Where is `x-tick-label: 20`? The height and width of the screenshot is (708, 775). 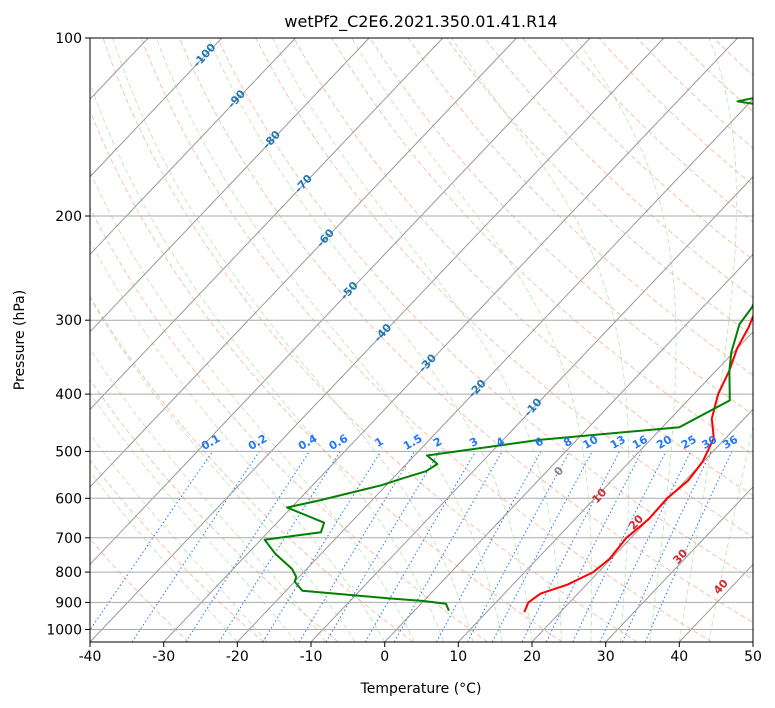 x-tick-label: 20 is located at coordinates (532, 657).